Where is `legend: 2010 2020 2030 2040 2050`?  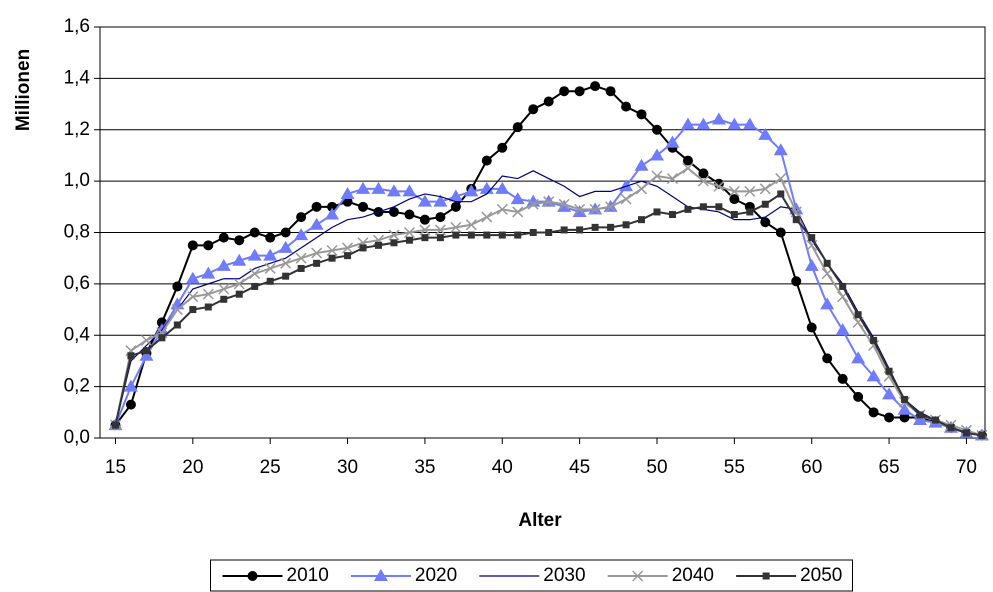
legend: 2010 2020 2030 2040 2050 is located at coordinates (531, 575).